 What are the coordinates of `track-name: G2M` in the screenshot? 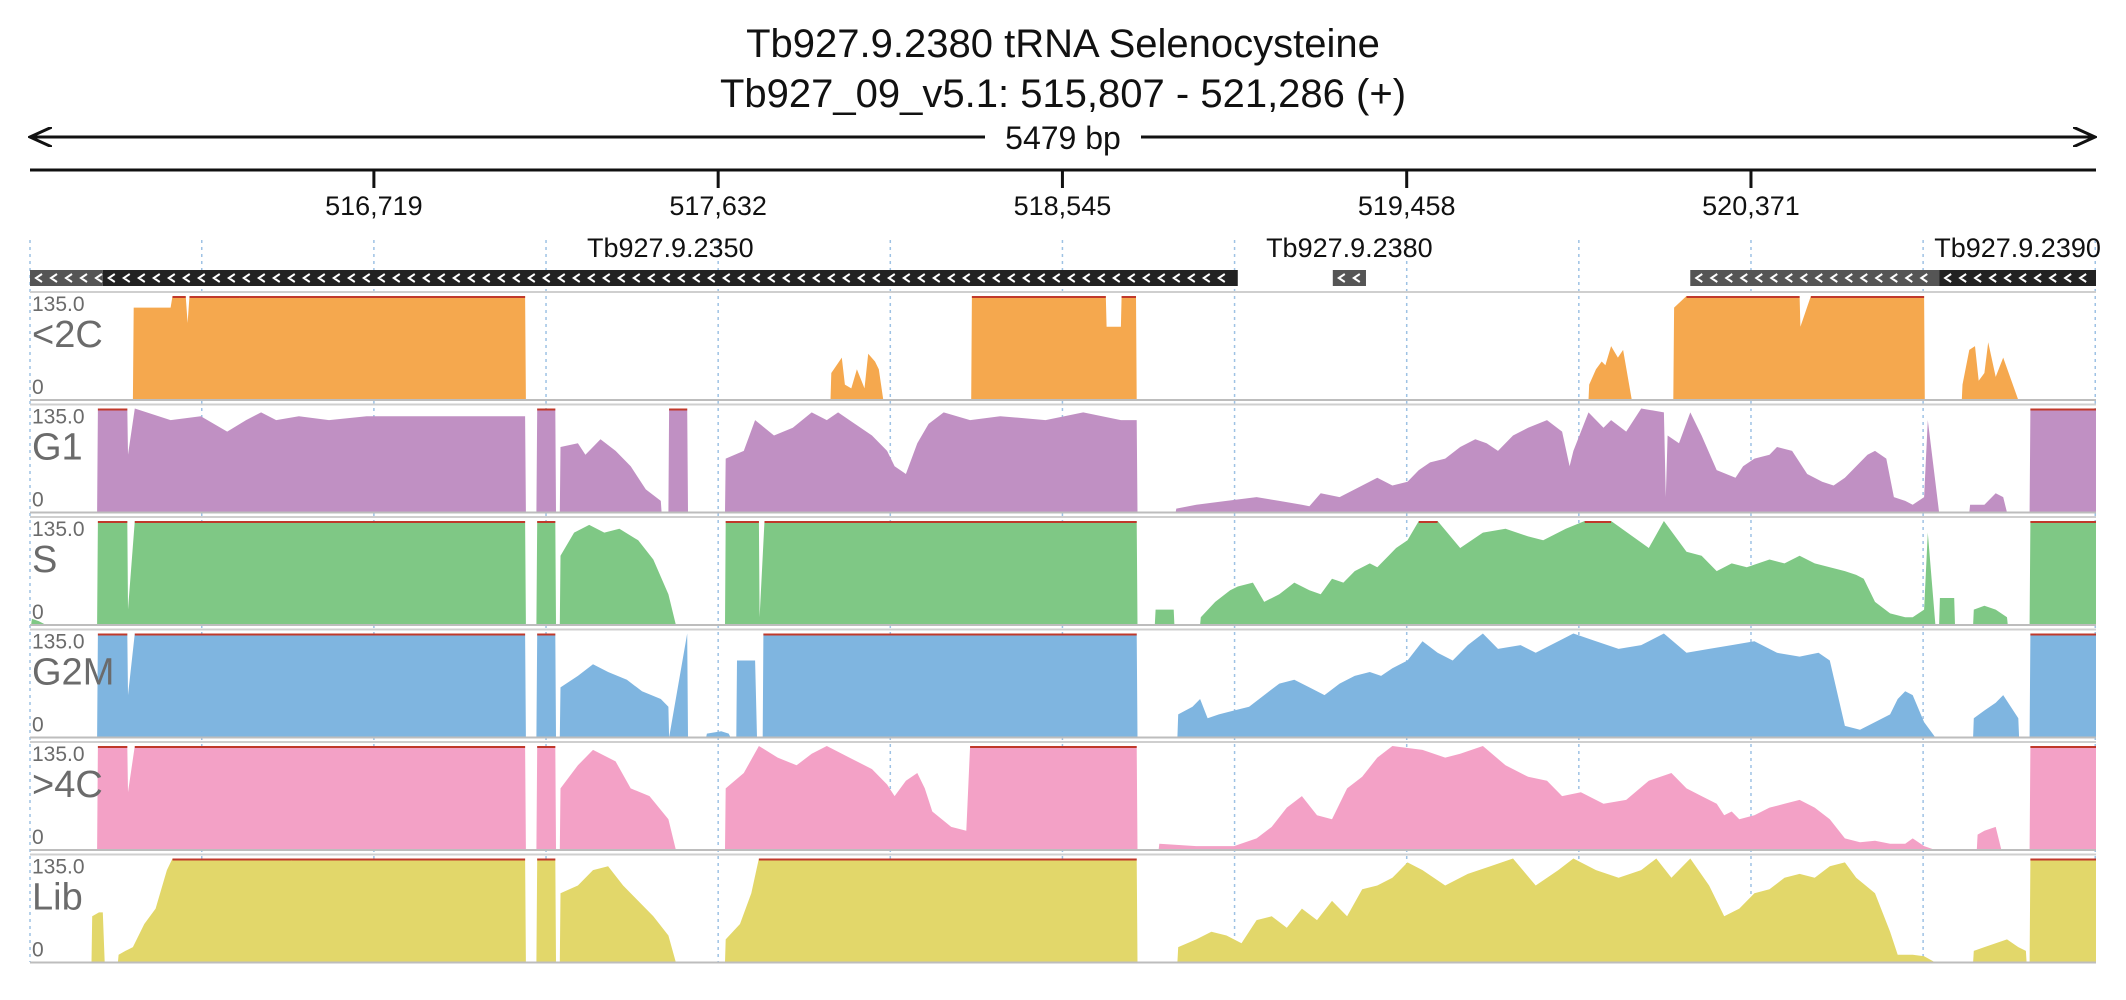 It's located at (73, 673).